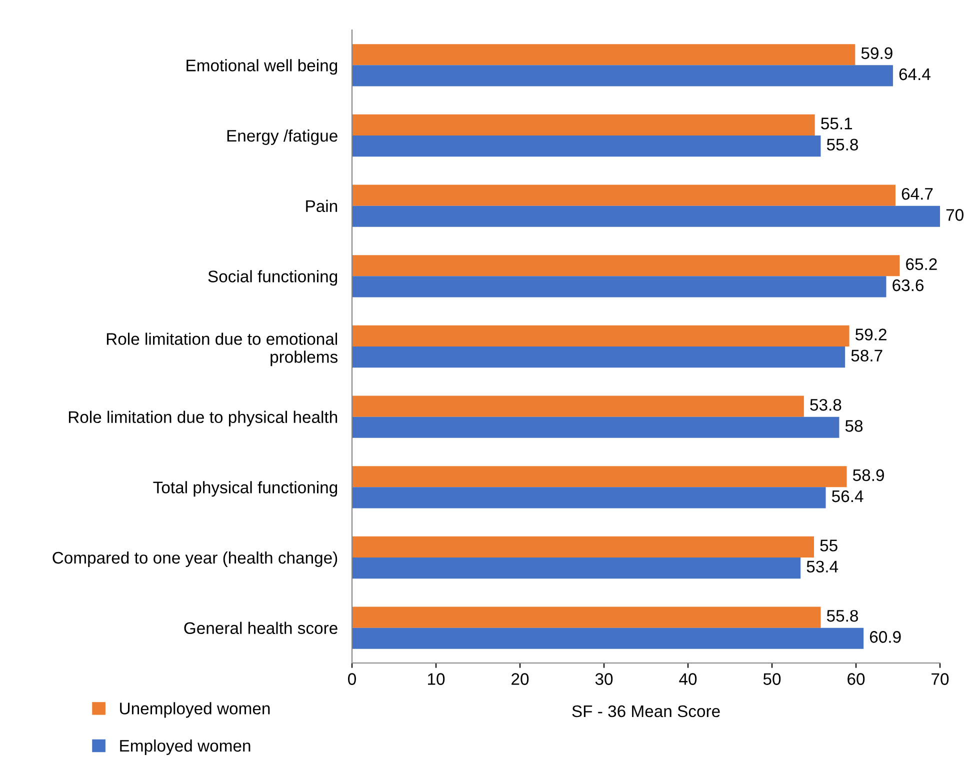 The height and width of the screenshot is (770, 964). Describe the element at coordinates (848, 496) in the screenshot. I see `data-label: 56.4` at that location.